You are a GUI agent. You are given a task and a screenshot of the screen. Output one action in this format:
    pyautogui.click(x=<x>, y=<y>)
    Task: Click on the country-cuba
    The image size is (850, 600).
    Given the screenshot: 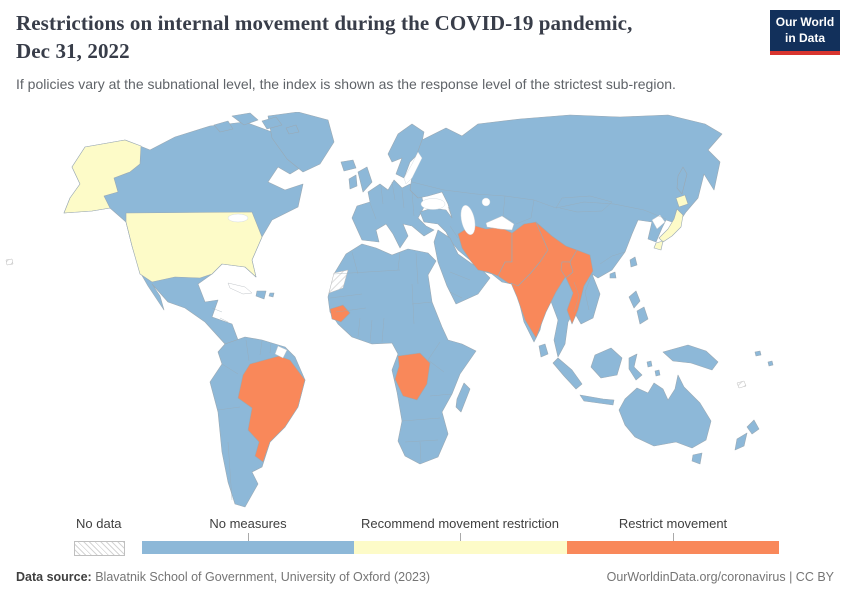 What is the action you would take?
    pyautogui.click(x=240, y=288)
    